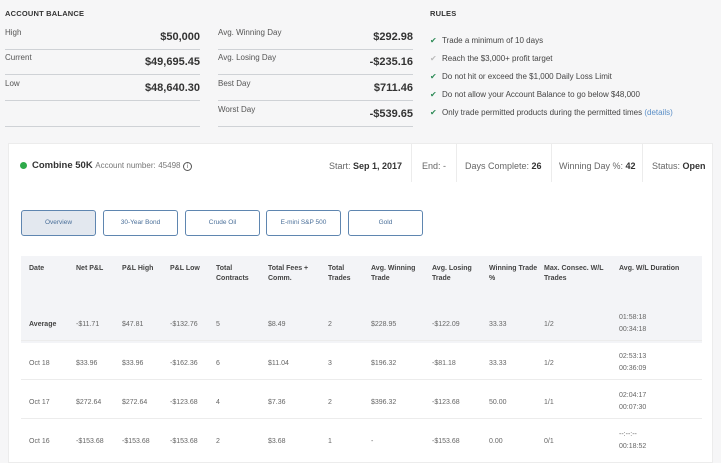 Image resolution: width=721 pixels, height=463 pixels. I want to click on stat-value: $711.46, so click(393, 88).